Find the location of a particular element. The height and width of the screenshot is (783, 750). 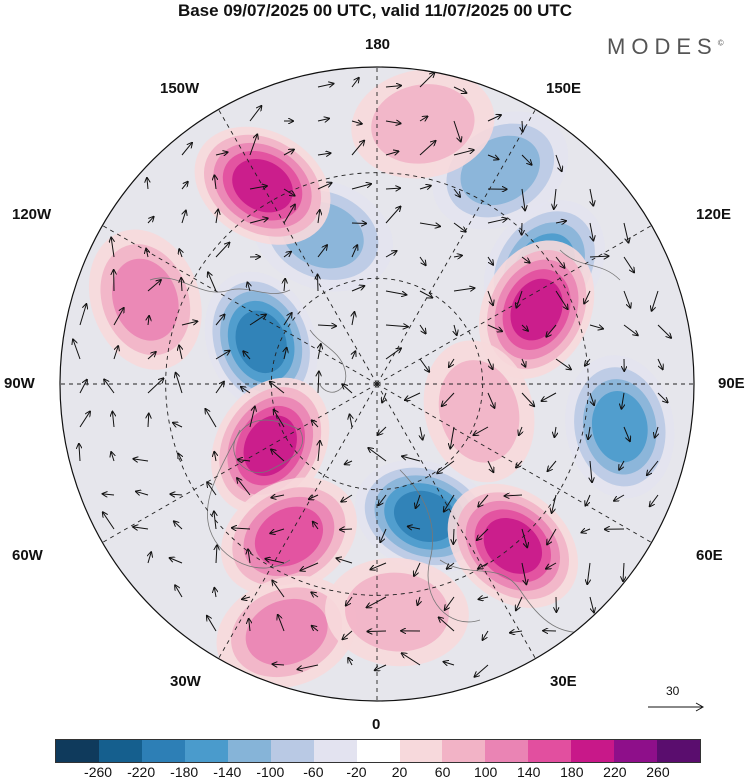

colorbar-tick-label: 100 is located at coordinates (485, 772).